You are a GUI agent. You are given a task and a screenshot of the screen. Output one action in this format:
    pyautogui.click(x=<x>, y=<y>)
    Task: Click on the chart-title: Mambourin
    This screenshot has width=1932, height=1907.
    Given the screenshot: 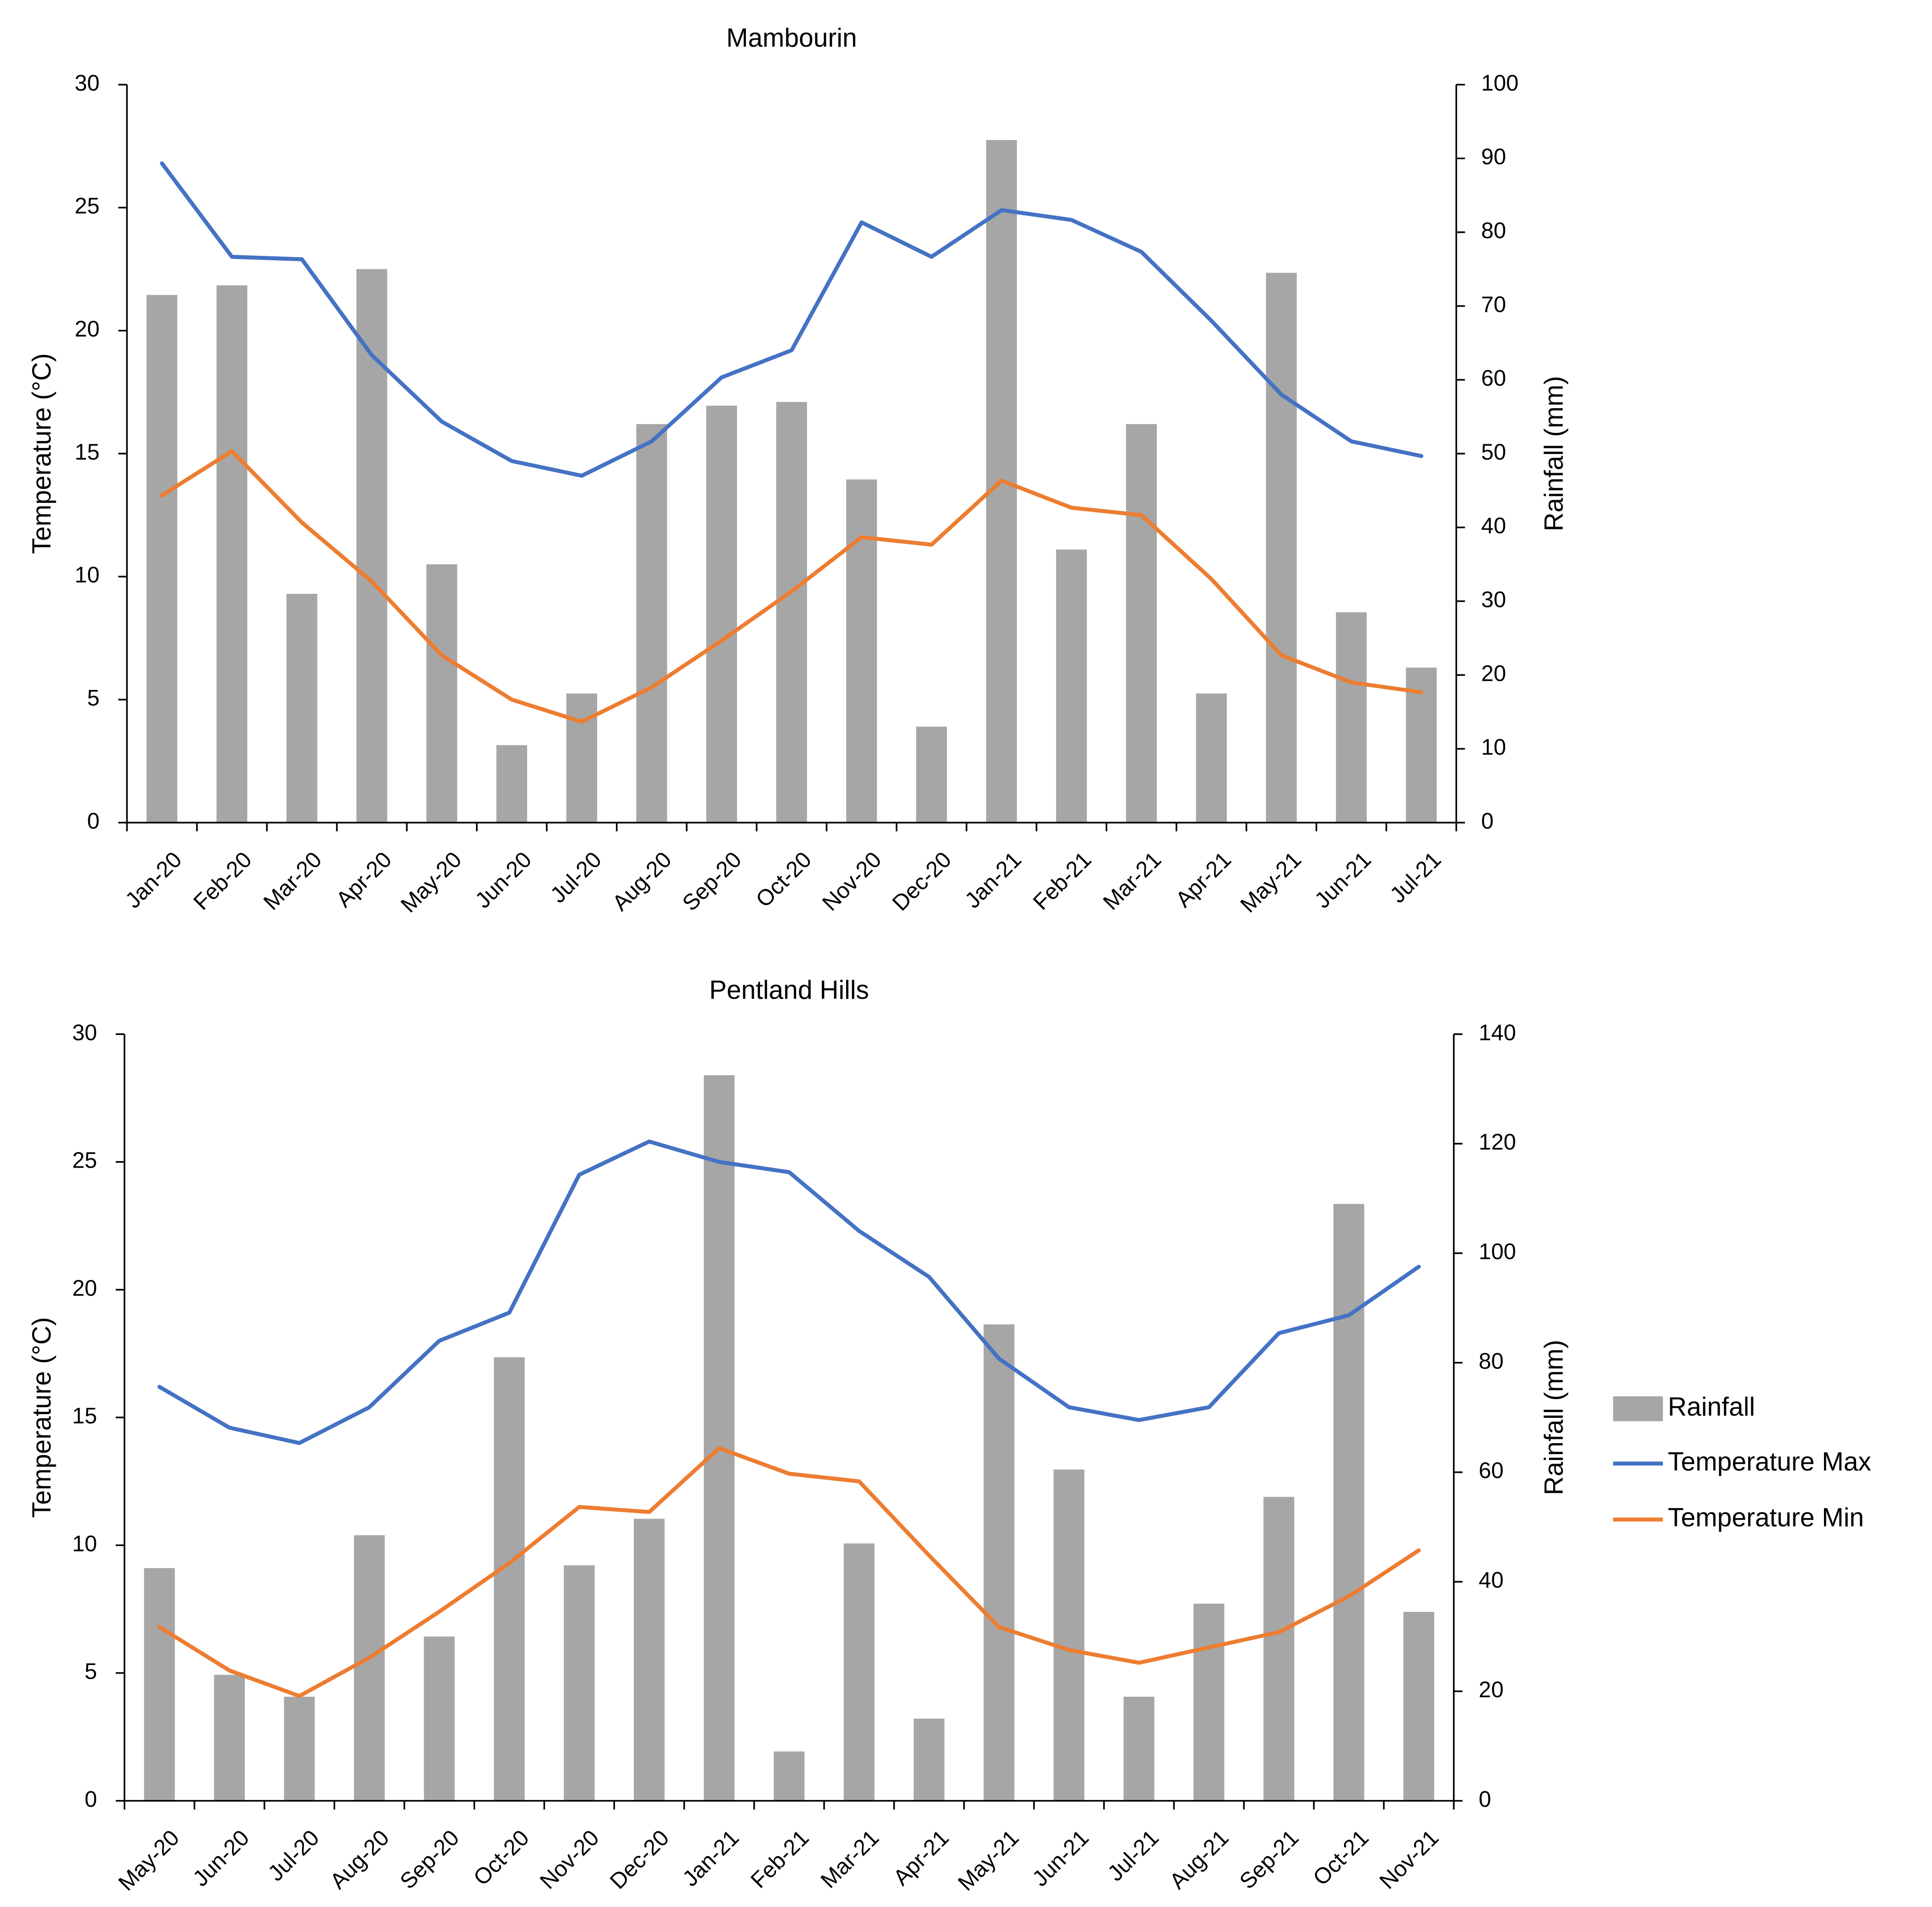 What is the action you would take?
    pyautogui.click(x=791, y=38)
    